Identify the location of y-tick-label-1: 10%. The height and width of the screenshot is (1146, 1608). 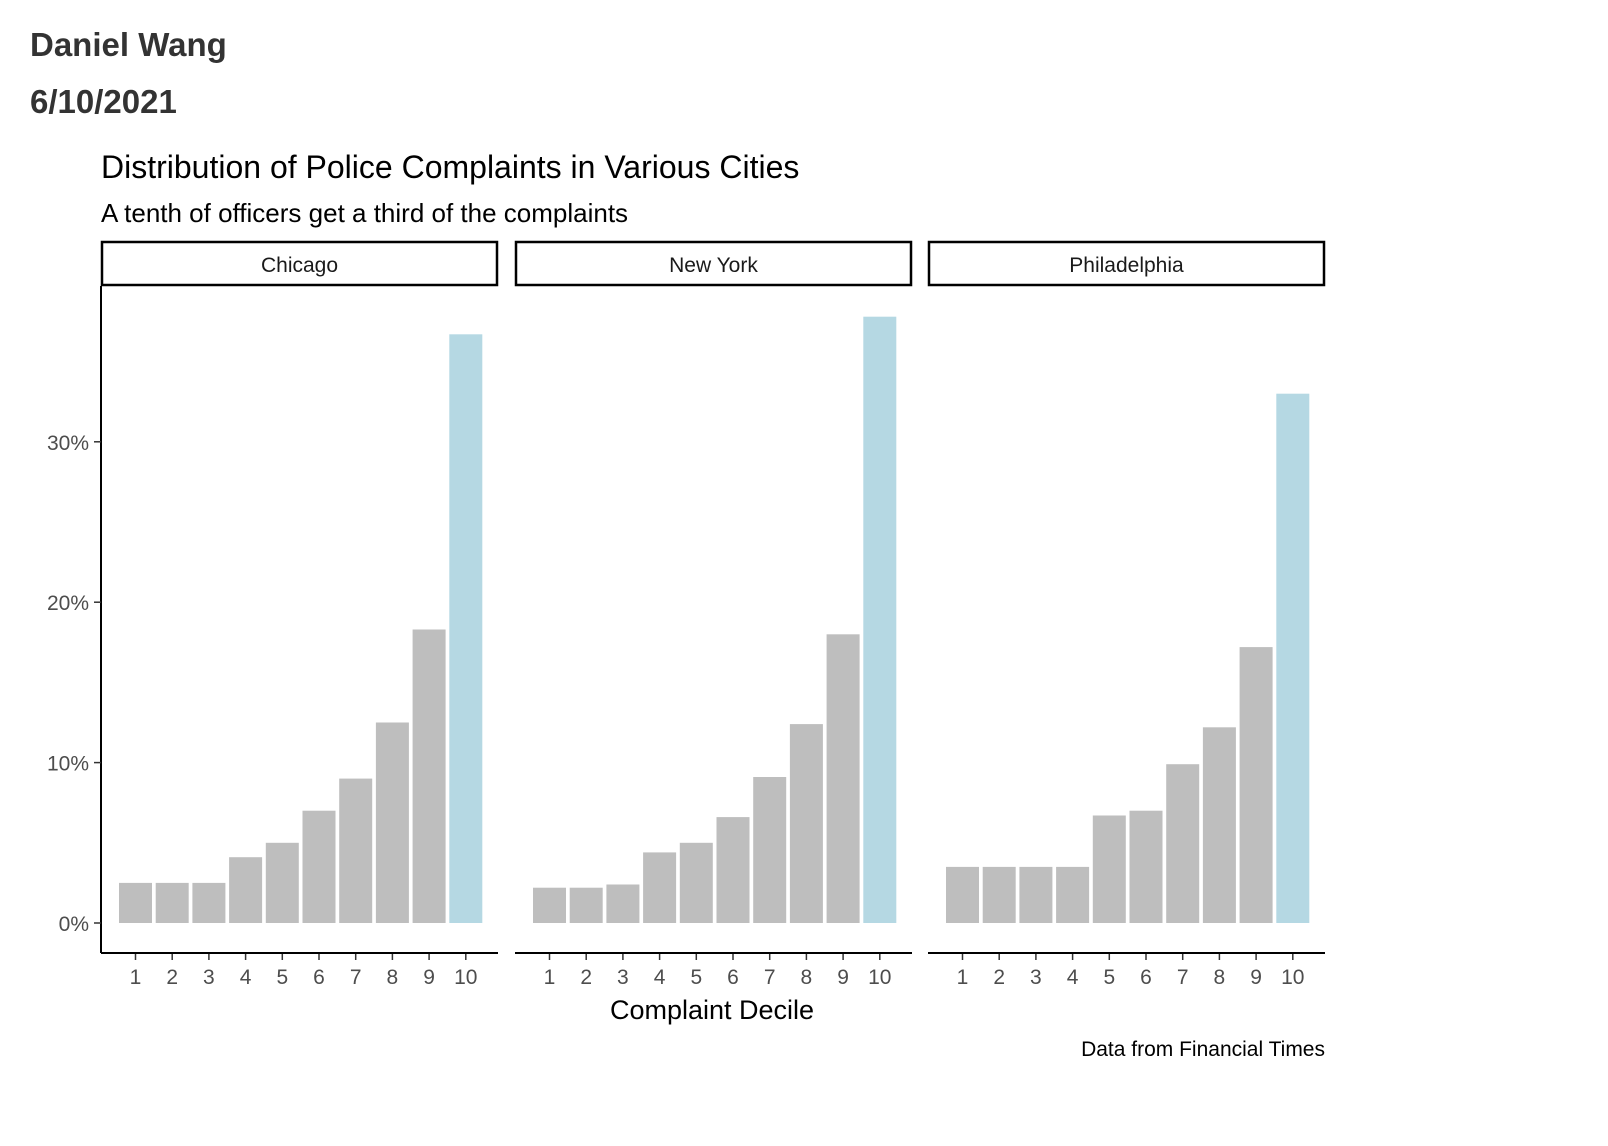
(68, 764).